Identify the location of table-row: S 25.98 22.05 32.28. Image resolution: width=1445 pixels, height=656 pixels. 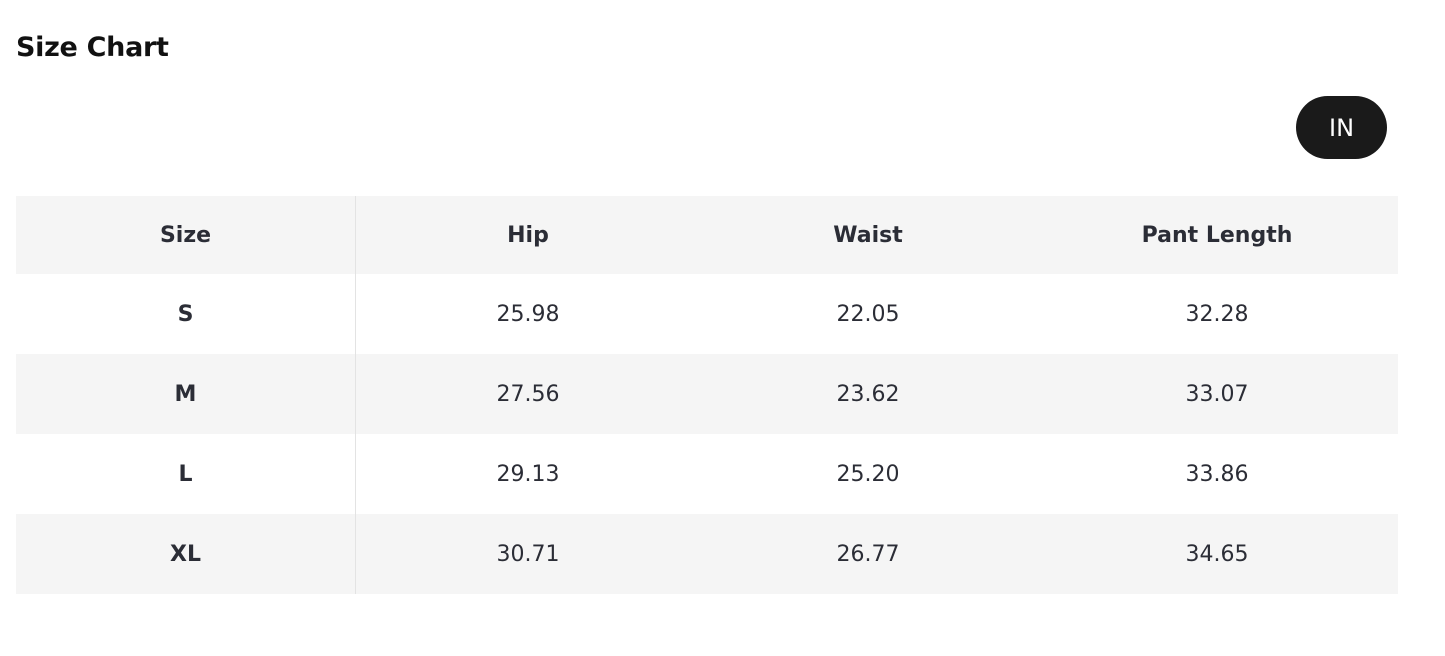
(707, 314).